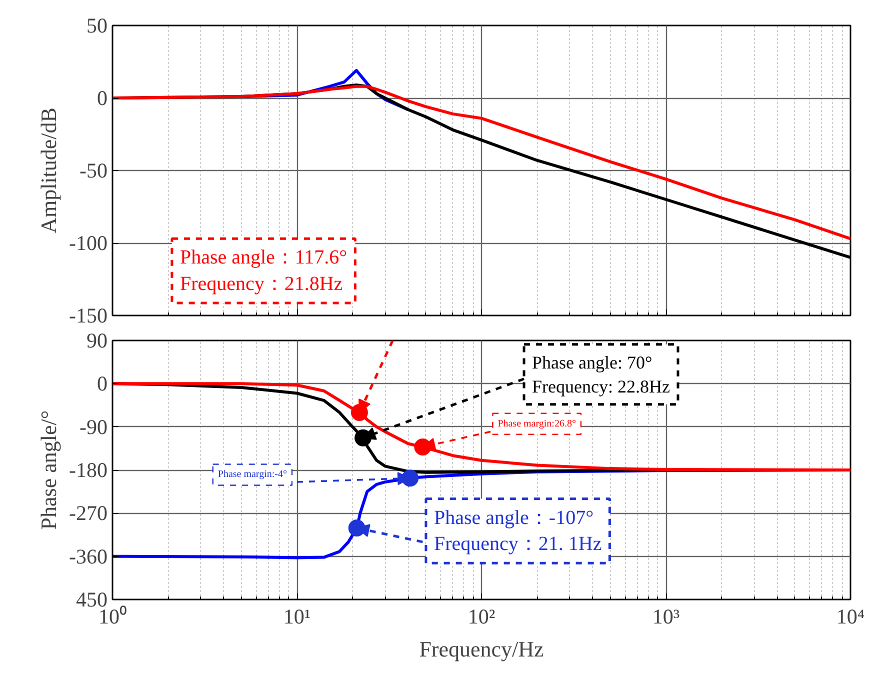 This screenshot has width=878, height=677. Describe the element at coordinates (518, 531) in the screenshot. I see `annotation: Phase angle：-107° Frequency：21. 1Hz` at that location.